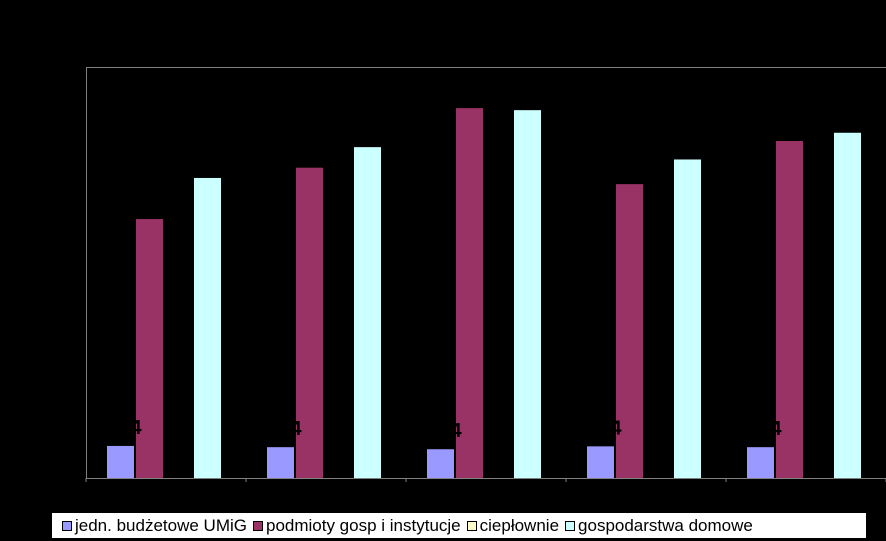  I want to click on legend-label-2: ciepłownie, so click(519, 525).